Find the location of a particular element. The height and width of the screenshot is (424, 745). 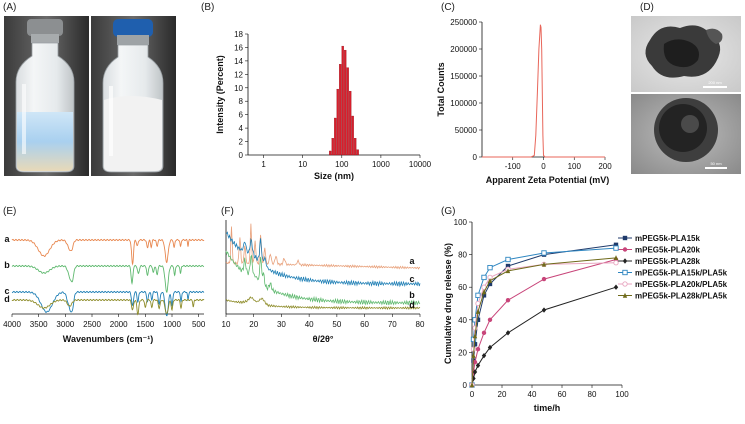

f-pattern-line is located at coordinates (323, 246).